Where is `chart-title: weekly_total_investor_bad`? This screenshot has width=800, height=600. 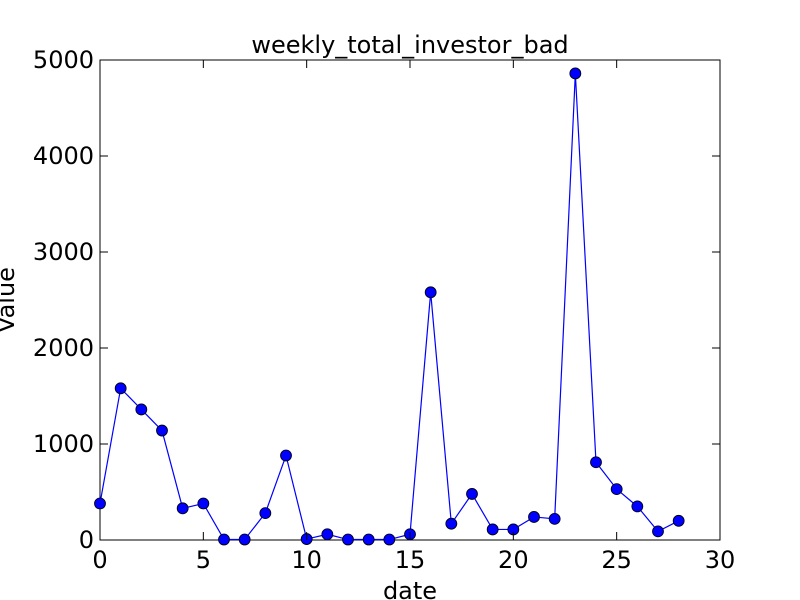
chart-title: weekly_total_investor_bad is located at coordinates (409, 45).